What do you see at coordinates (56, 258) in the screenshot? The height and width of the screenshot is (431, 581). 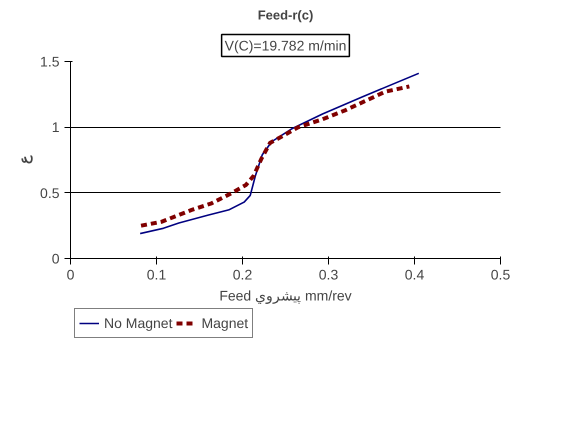 I see `y-tick-label: 0` at bounding box center [56, 258].